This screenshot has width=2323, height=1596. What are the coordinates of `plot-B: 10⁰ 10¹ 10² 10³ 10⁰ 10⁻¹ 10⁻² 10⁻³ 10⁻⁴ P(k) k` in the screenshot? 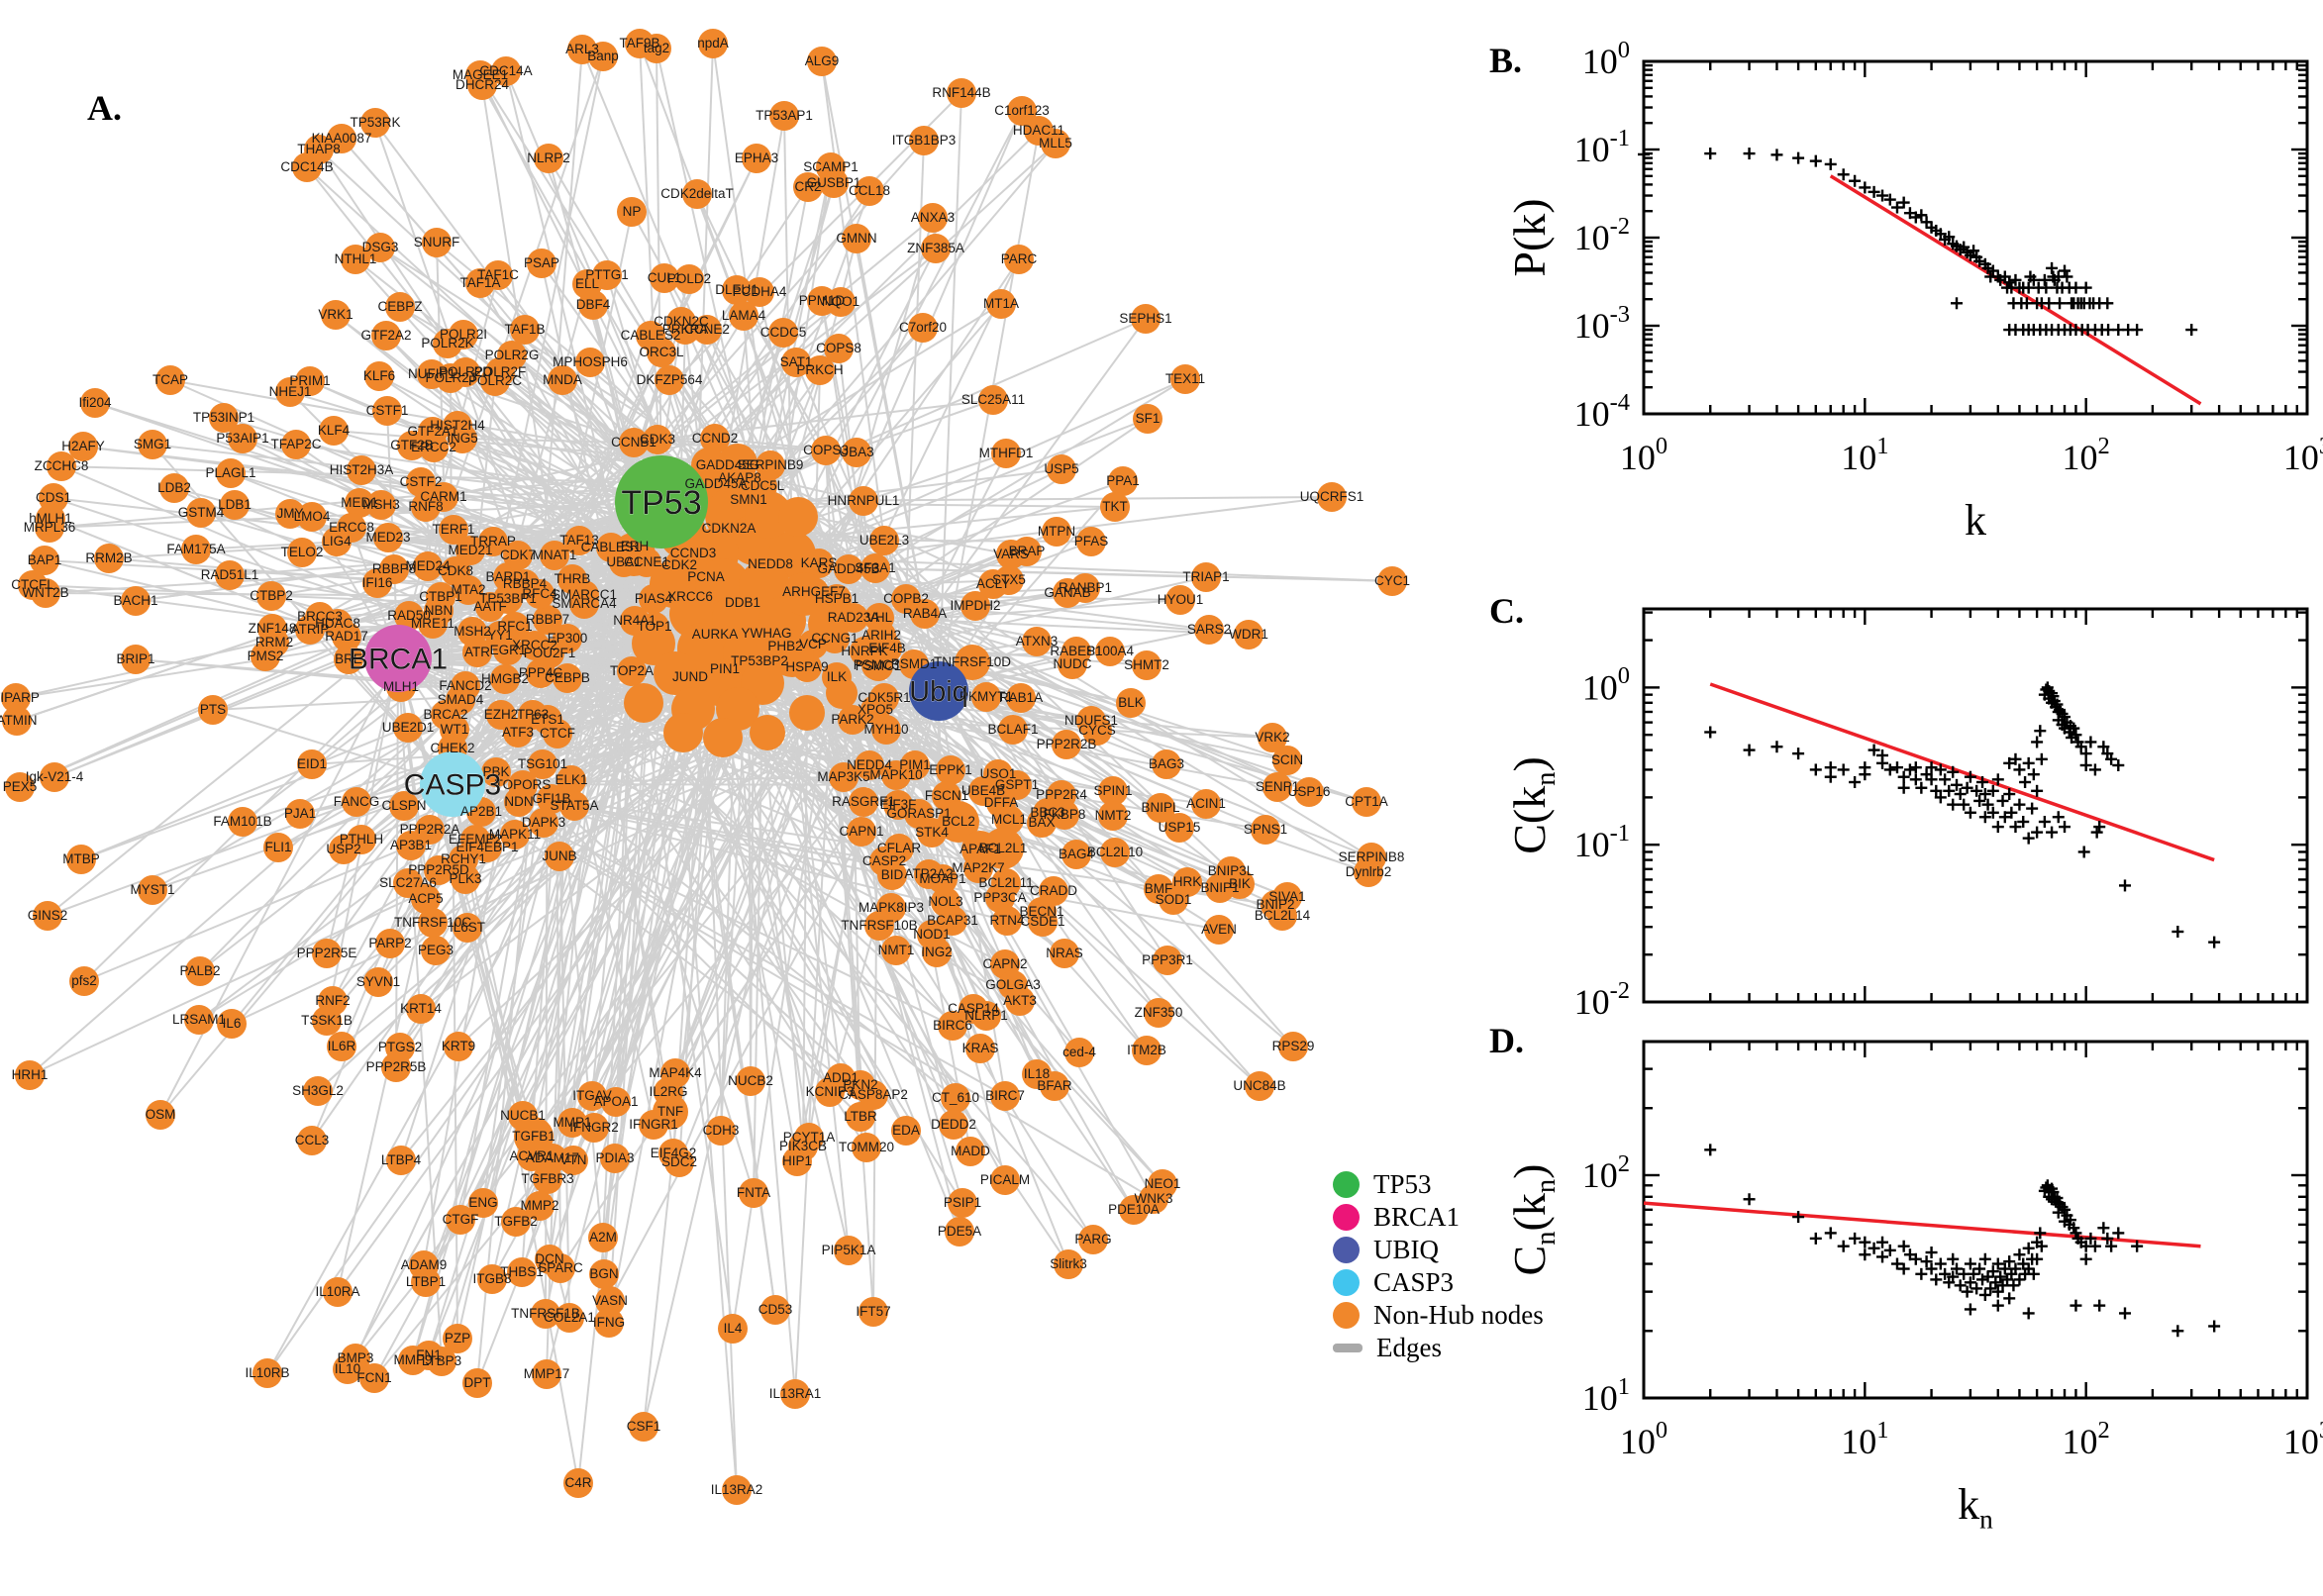 It's located at (1913, 291).